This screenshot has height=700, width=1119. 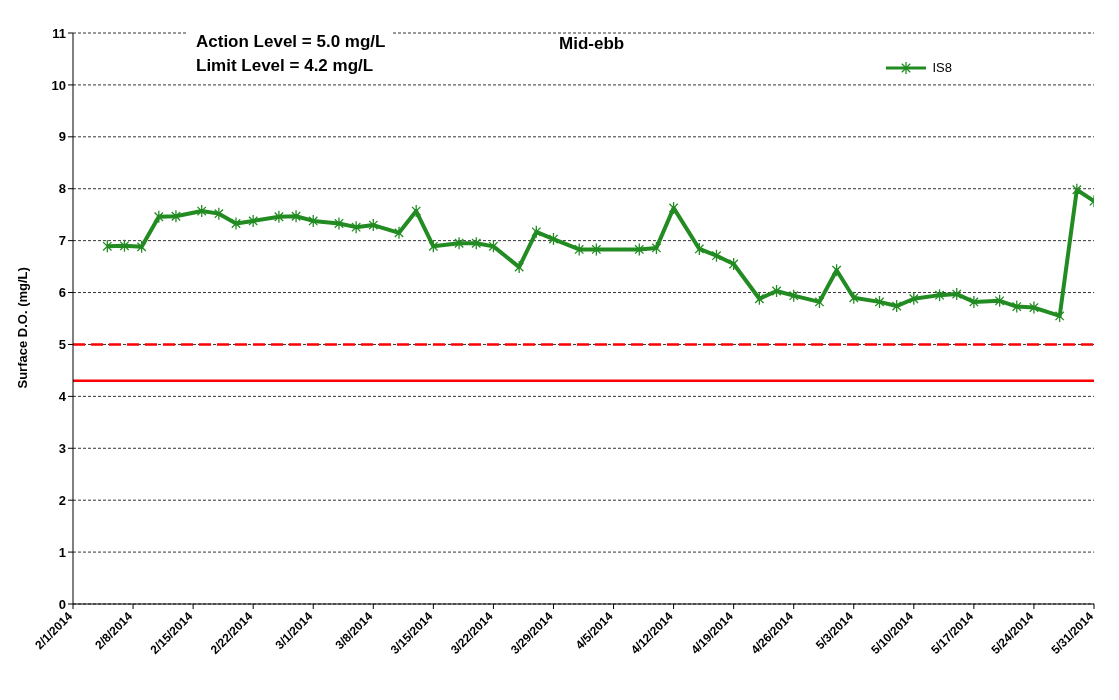 I want to click on y-tick-label: 6, so click(x=62, y=293).